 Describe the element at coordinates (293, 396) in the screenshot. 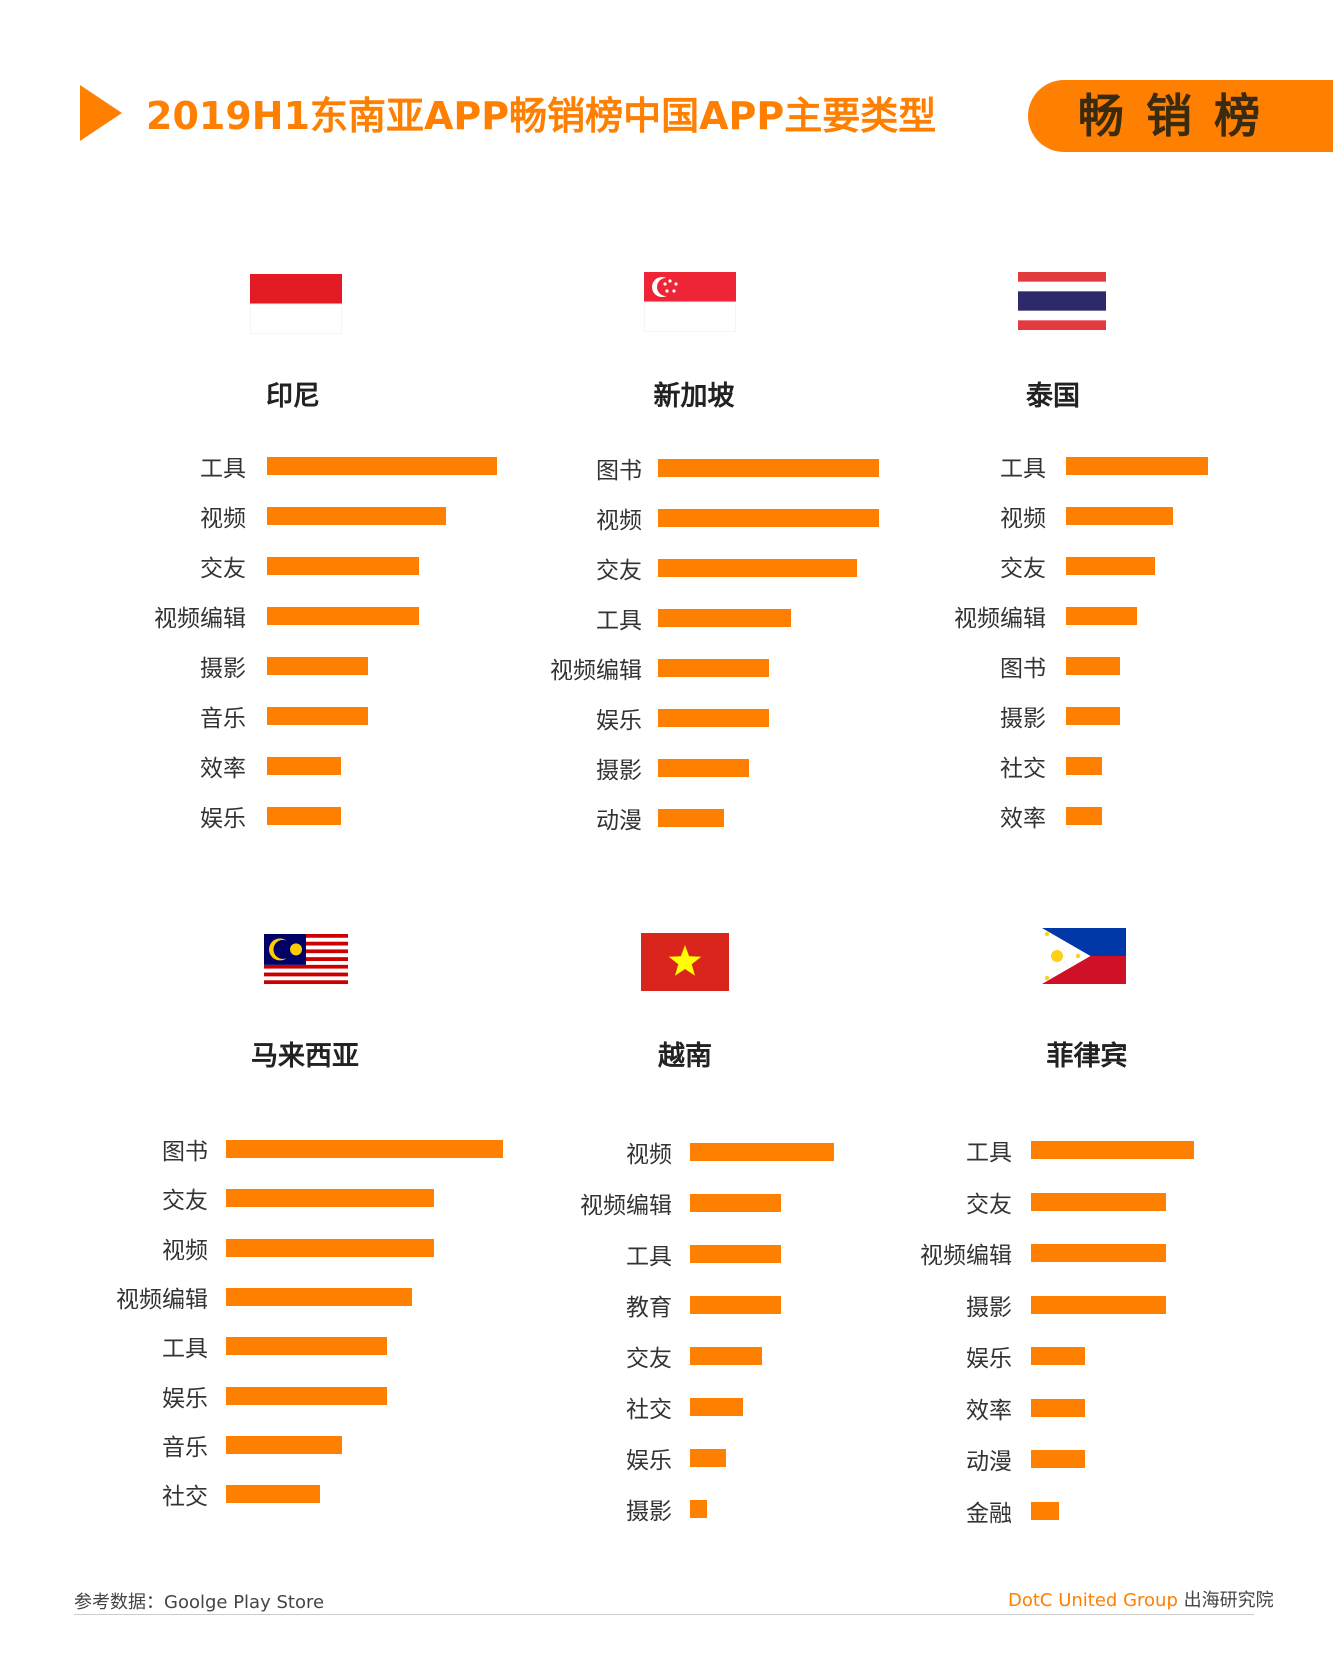

I see `country-name: 印尼` at that location.